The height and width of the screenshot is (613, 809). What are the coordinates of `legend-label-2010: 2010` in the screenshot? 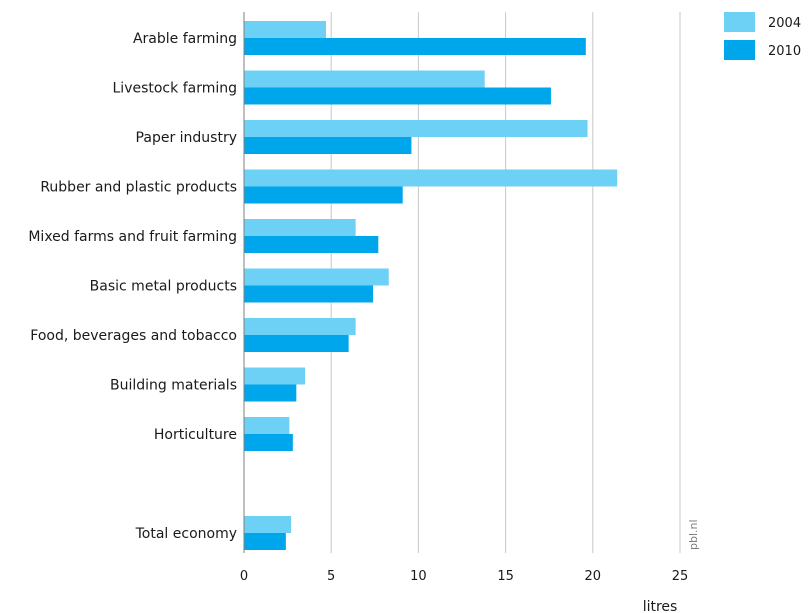 It's located at (784, 51).